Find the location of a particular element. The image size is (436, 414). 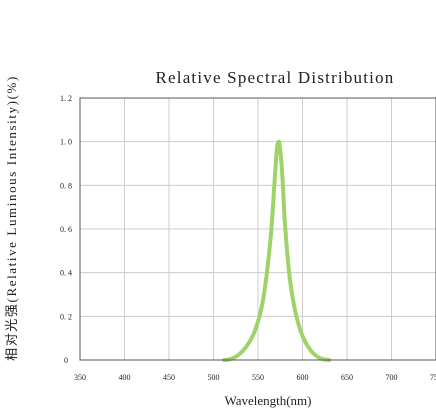

x-tick-label: 350 is located at coordinates (80, 377).